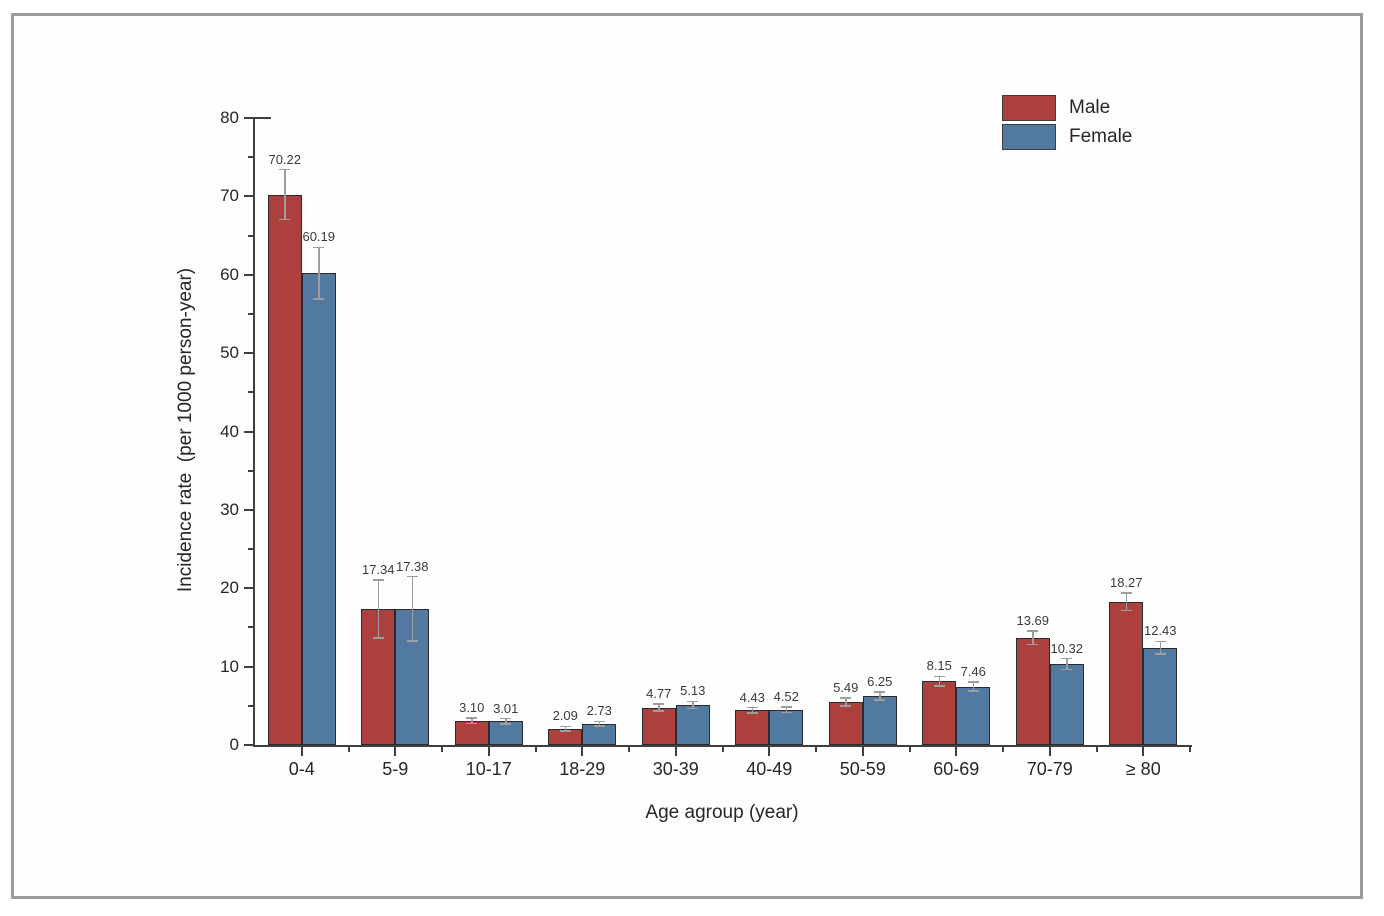  What do you see at coordinates (1126, 583) in the screenshot?
I see `value-label: 18.27` at bounding box center [1126, 583].